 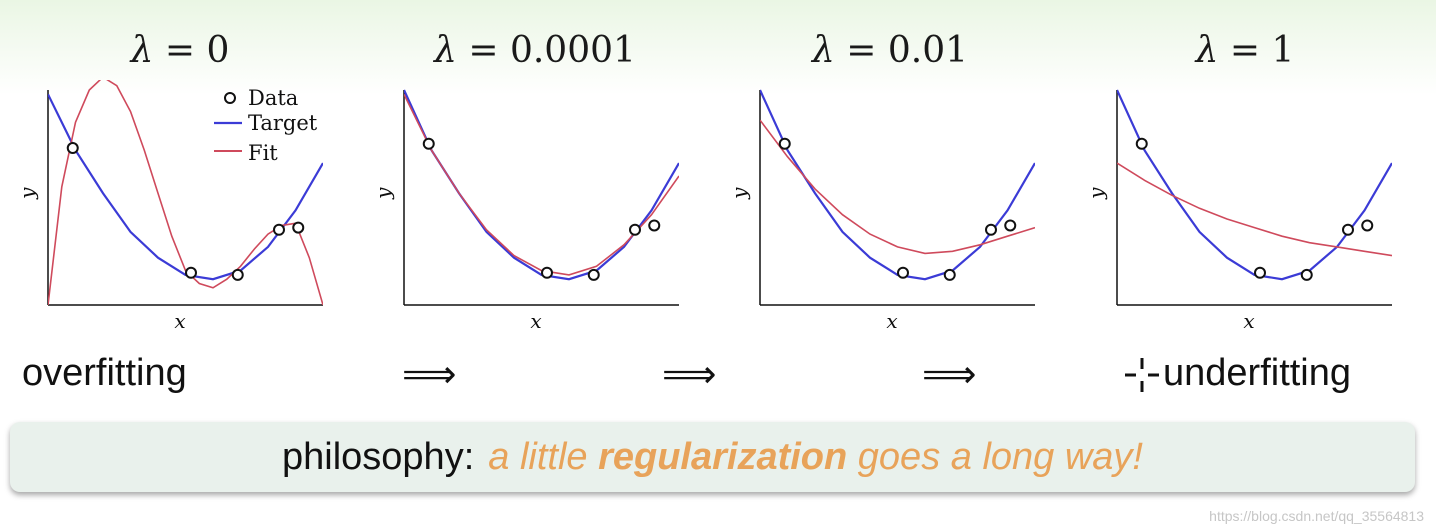 I want to click on legend-marker-data, so click(x=230, y=98).